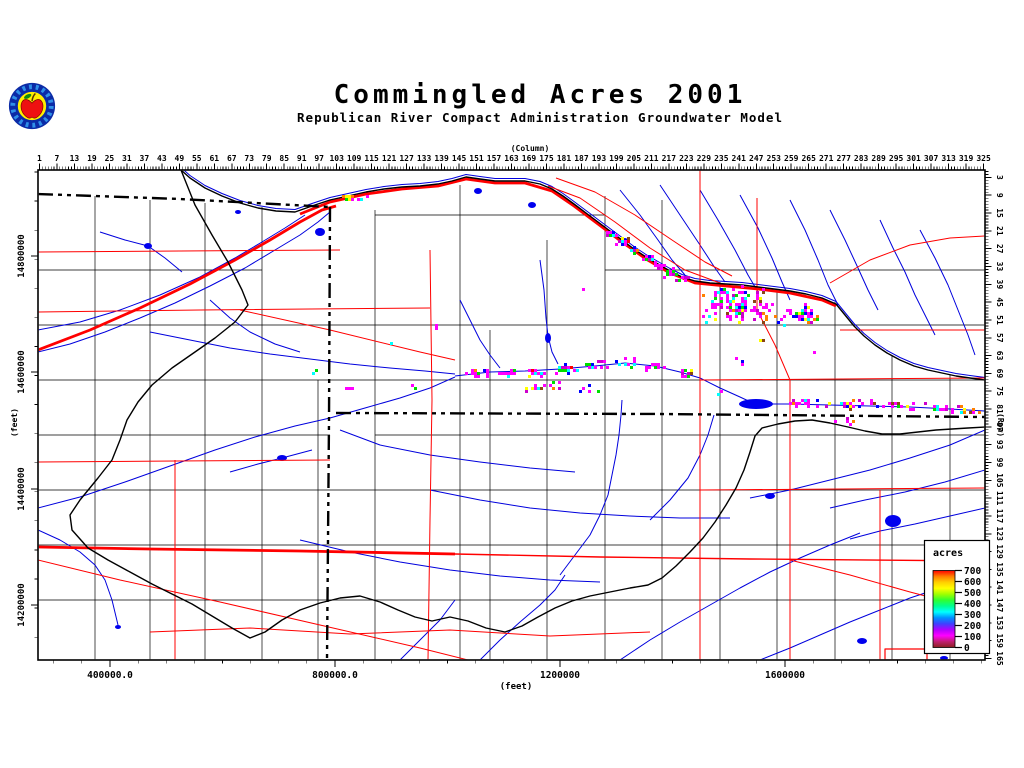 Image resolution: width=1024 pixels, height=768 pixels. Describe the element at coordinates (568, 242) in the screenshot. I see `platte-highway` at that location.